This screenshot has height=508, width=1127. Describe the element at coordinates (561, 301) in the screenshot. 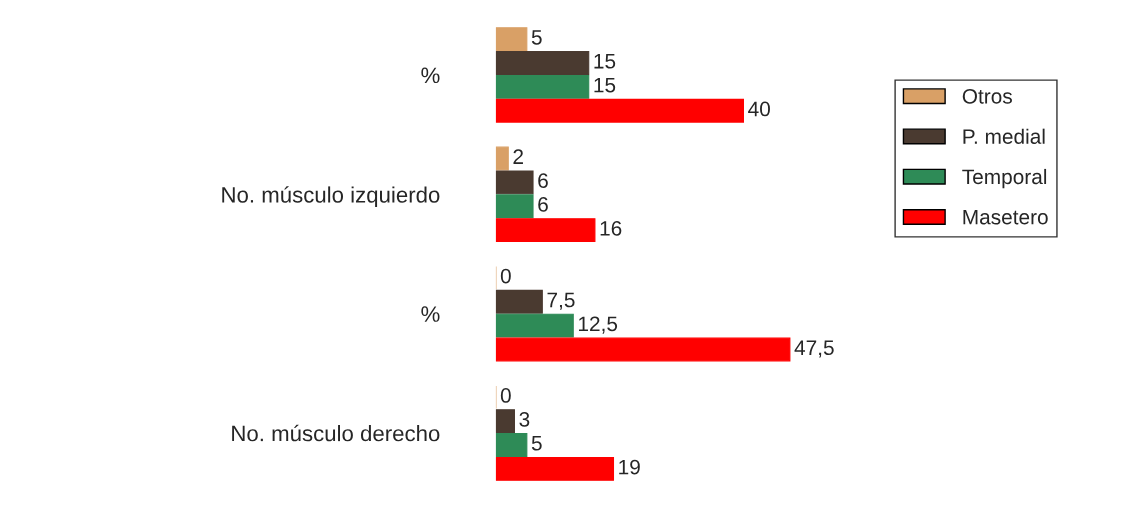

I see `data-label: 7,5` at that location.